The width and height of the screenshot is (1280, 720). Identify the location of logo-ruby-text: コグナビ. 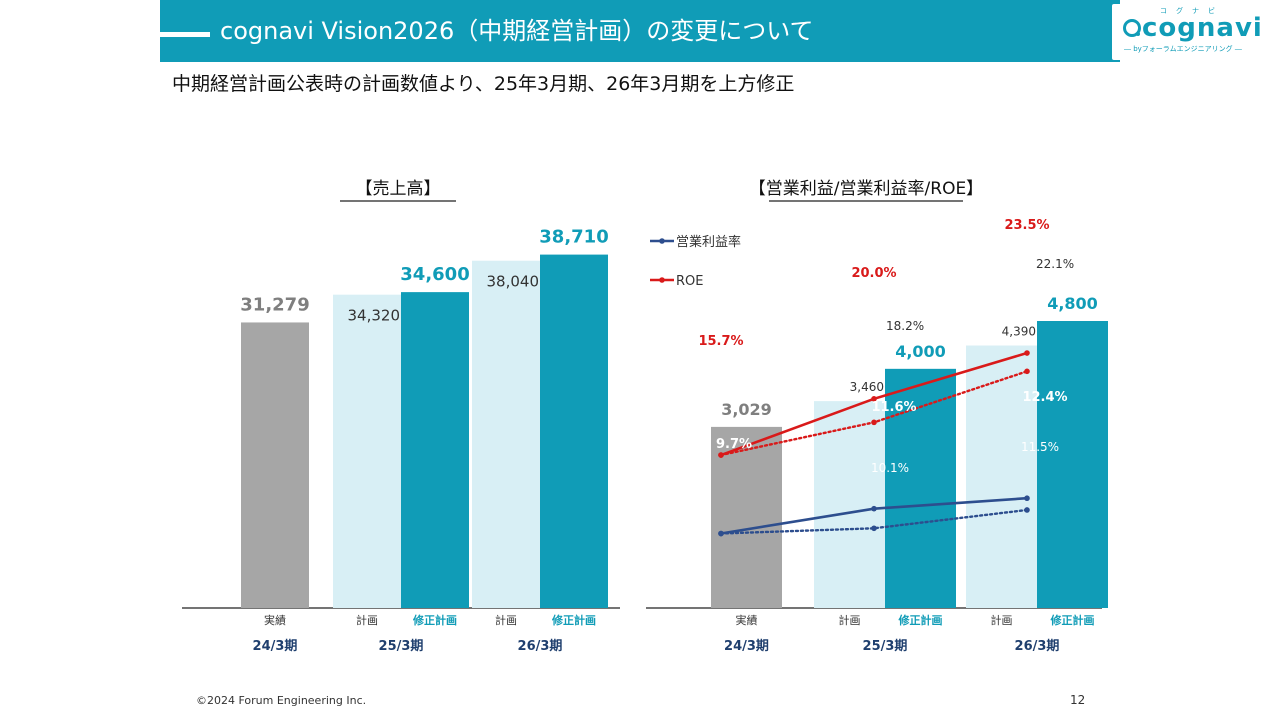
(1192, 11).